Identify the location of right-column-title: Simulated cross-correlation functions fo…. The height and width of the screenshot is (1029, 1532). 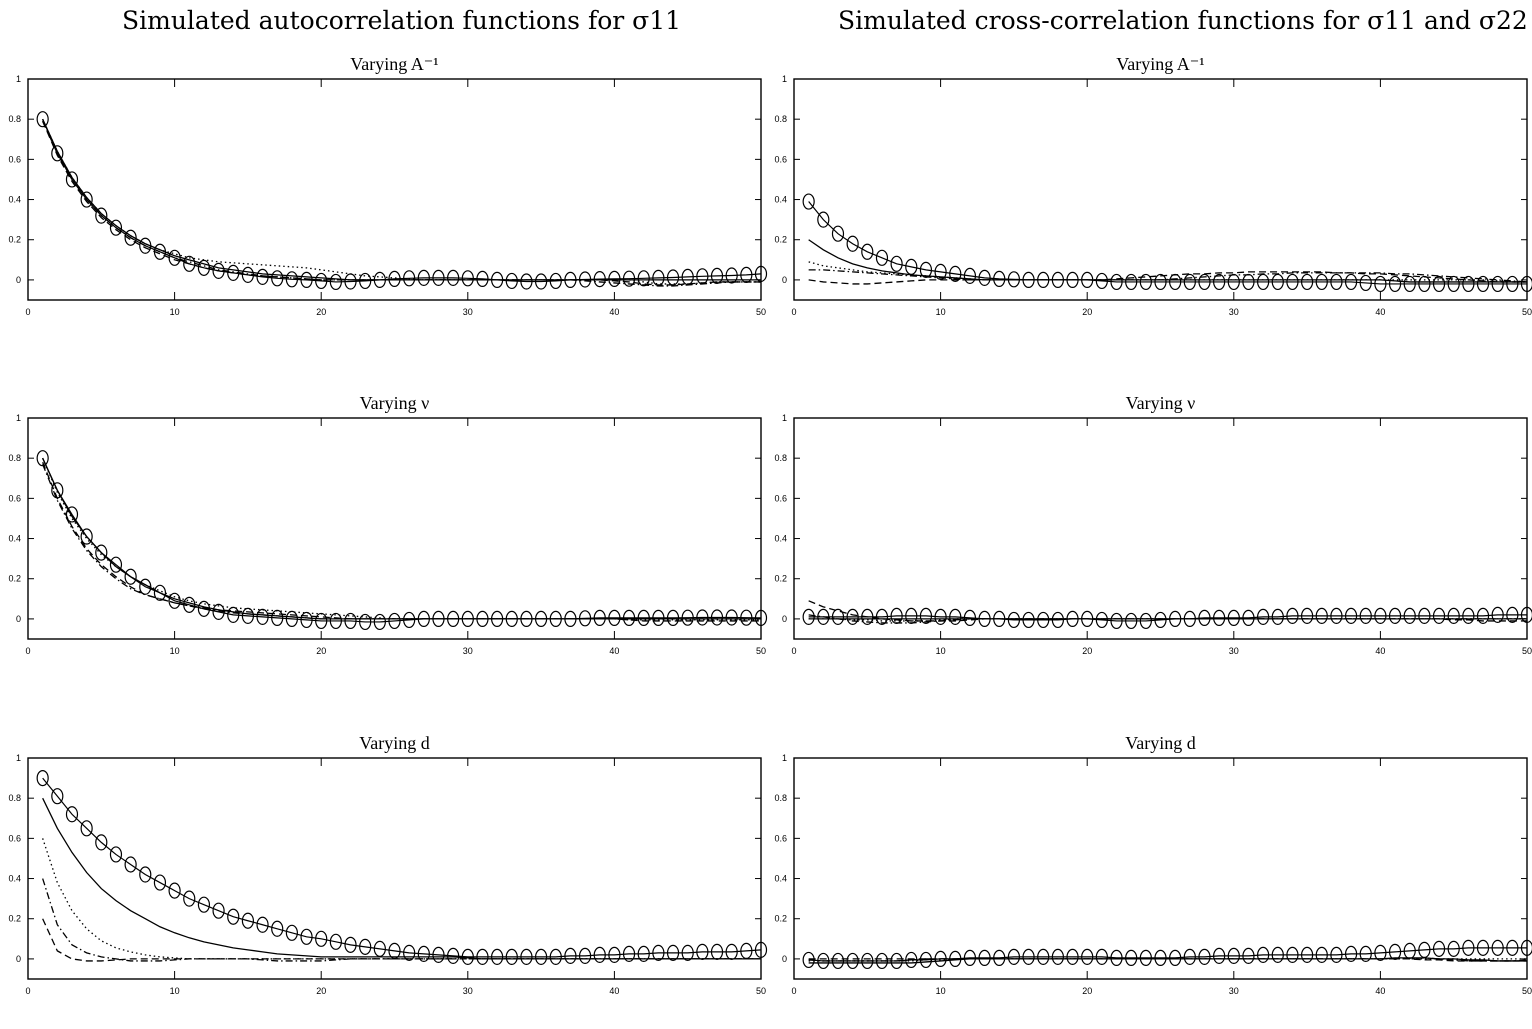
(1183, 20).